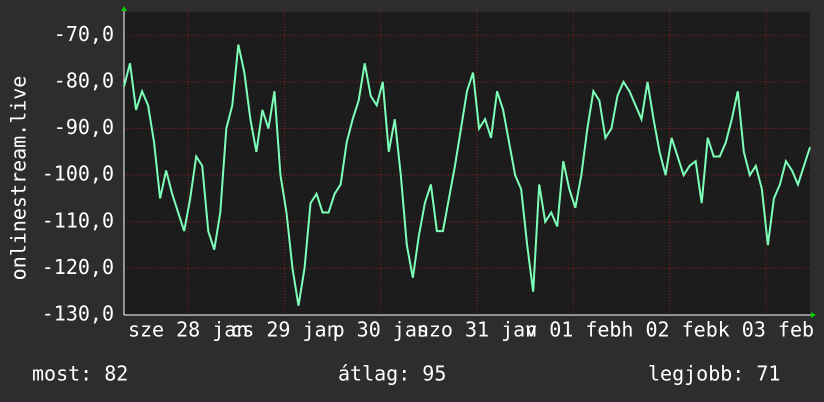 The width and height of the screenshot is (824, 402). Describe the element at coordinates (78, 220) in the screenshot. I see `y-tick-label: -110,0` at that location.